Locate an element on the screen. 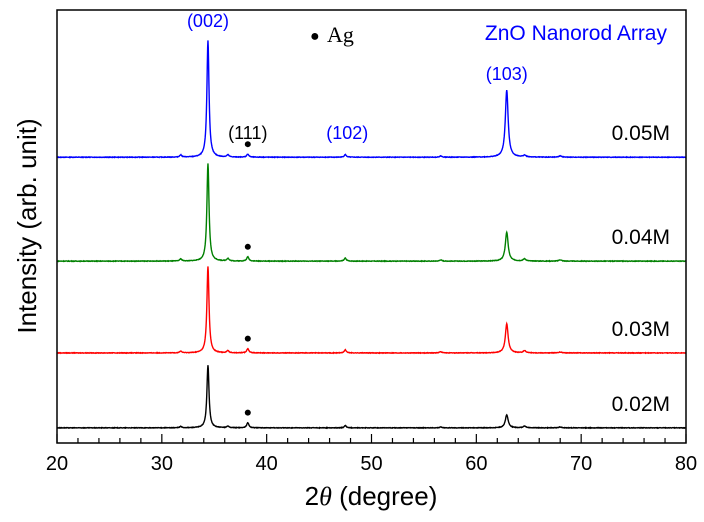  ag-markers is located at coordinates (247, 278).